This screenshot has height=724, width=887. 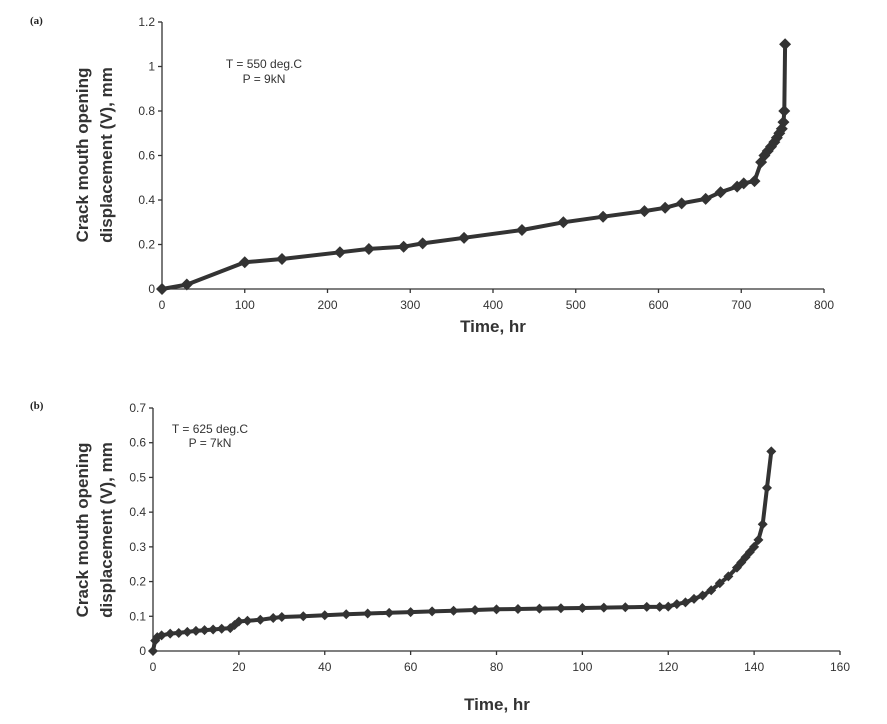 I want to click on y-tick-label-a: 1, so click(x=151, y=67).